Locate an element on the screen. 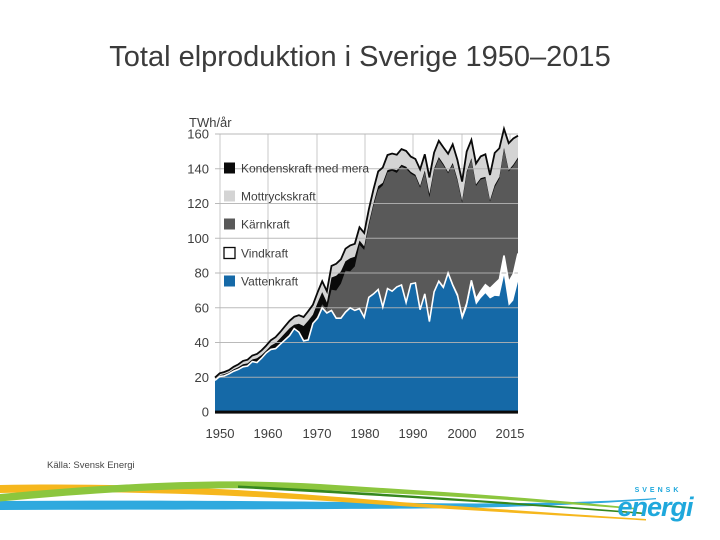 The width and height of the screenshot is (720, 540). x-tick-label: 1980 is located at coordinates (365, 433).